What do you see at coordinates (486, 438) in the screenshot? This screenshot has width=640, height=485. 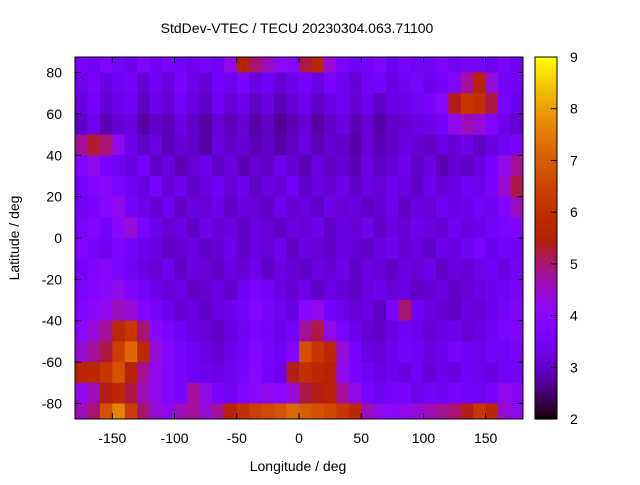 I see `x-tick-label: 150` at bounding box center [486, 438].